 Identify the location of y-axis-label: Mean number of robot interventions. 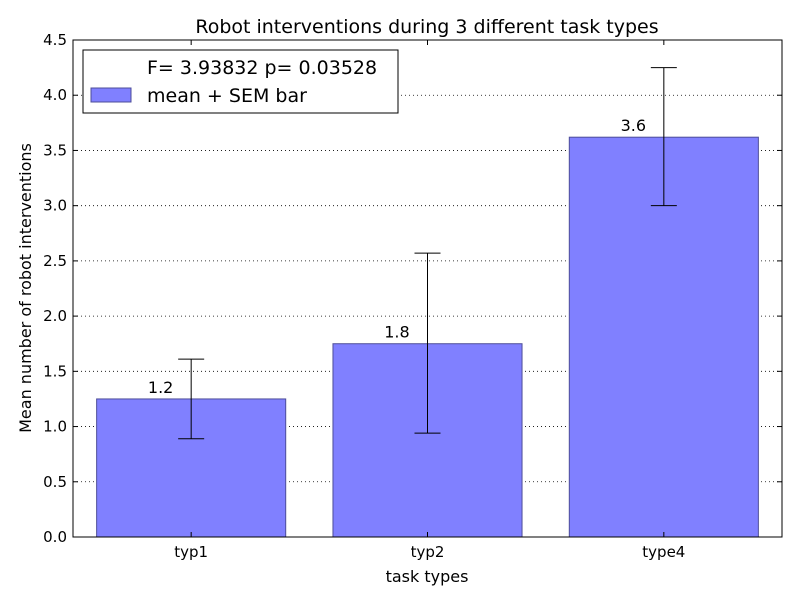
(25, 288).